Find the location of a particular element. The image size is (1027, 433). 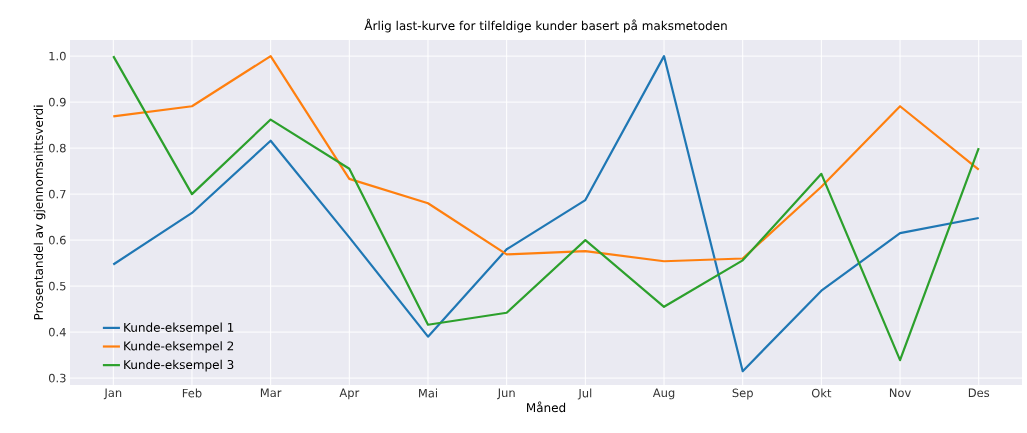

x-tick-label: Jun is located at coordinates (506, 394).